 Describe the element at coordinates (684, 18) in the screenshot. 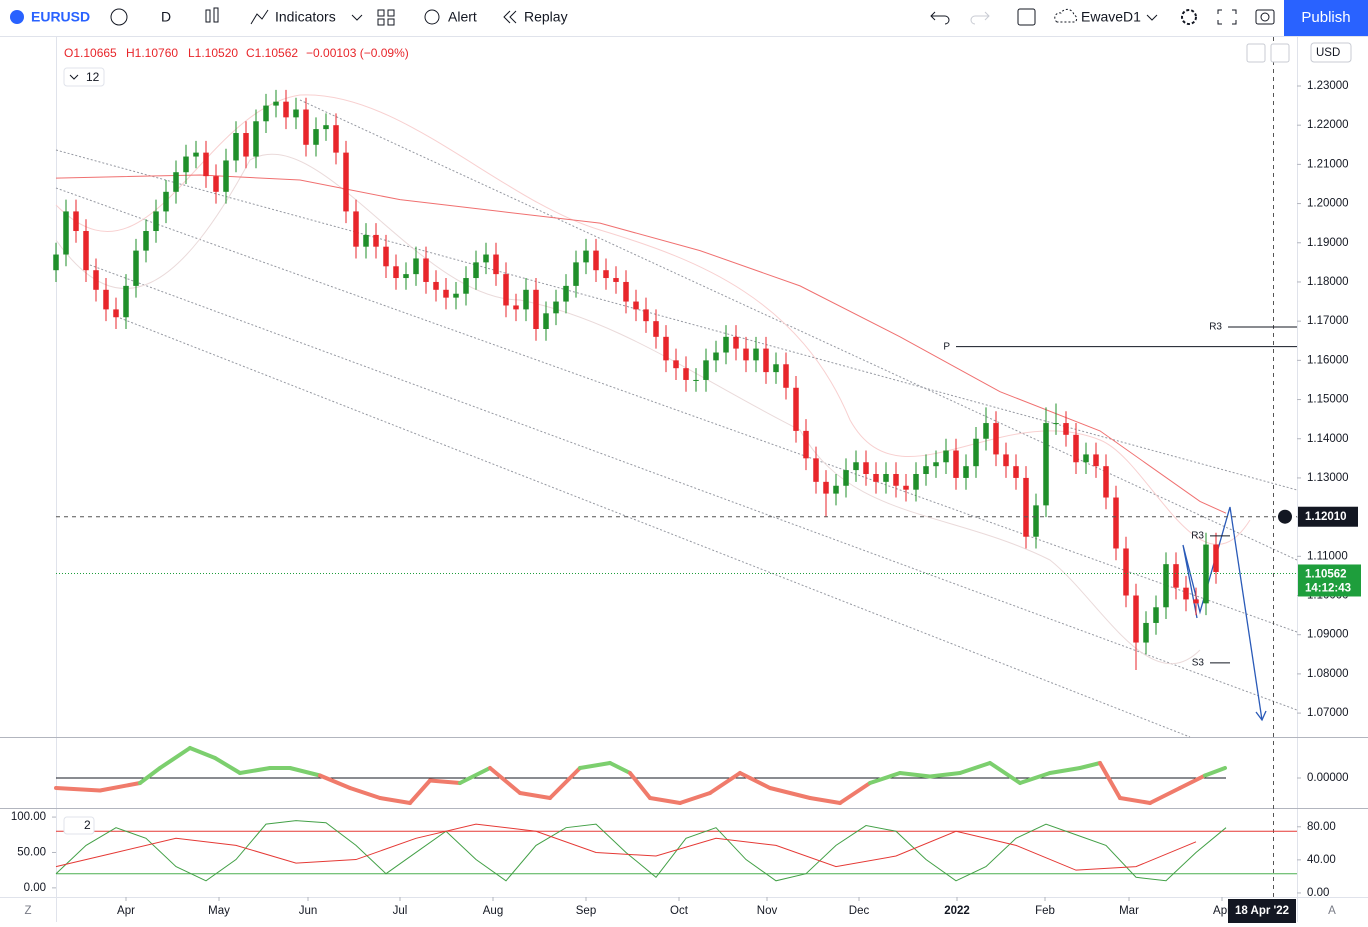

I see `toolbar` at that location.